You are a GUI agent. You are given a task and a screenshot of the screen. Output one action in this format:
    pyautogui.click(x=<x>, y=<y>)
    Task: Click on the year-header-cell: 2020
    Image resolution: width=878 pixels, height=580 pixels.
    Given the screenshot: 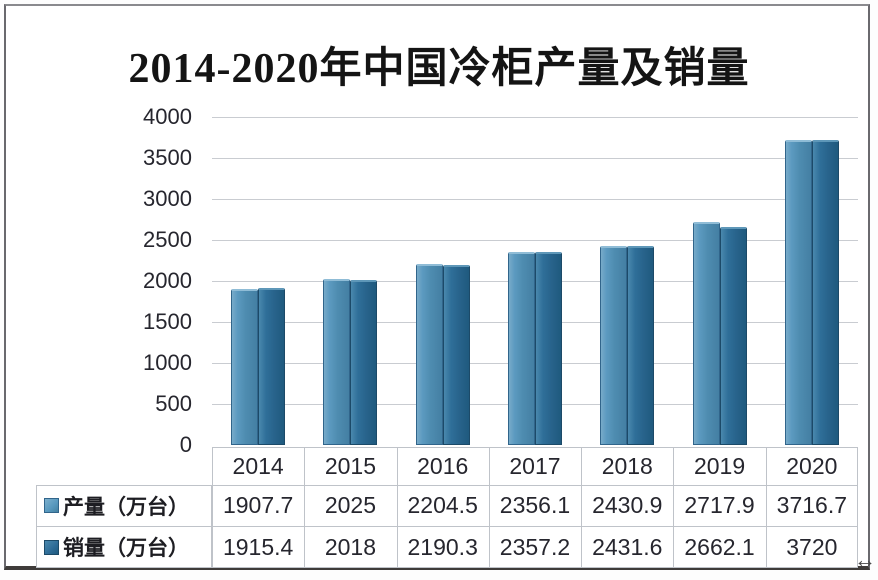 What is the action you would take?
    pyautogui.click(x=812, y=466)
    